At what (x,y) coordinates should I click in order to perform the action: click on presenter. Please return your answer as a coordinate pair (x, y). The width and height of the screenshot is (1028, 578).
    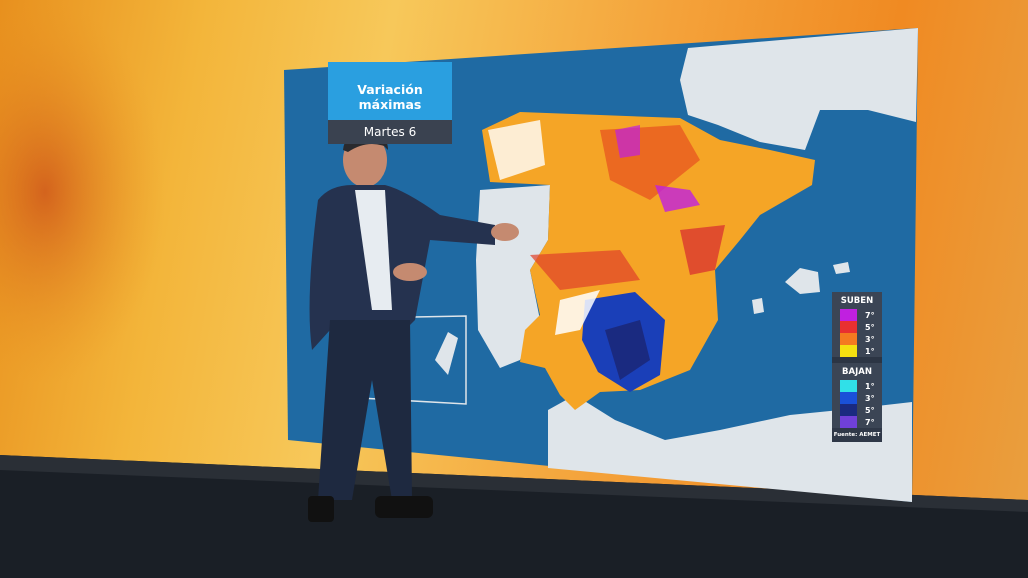
    Looking at the image, I should click on (413, 326).